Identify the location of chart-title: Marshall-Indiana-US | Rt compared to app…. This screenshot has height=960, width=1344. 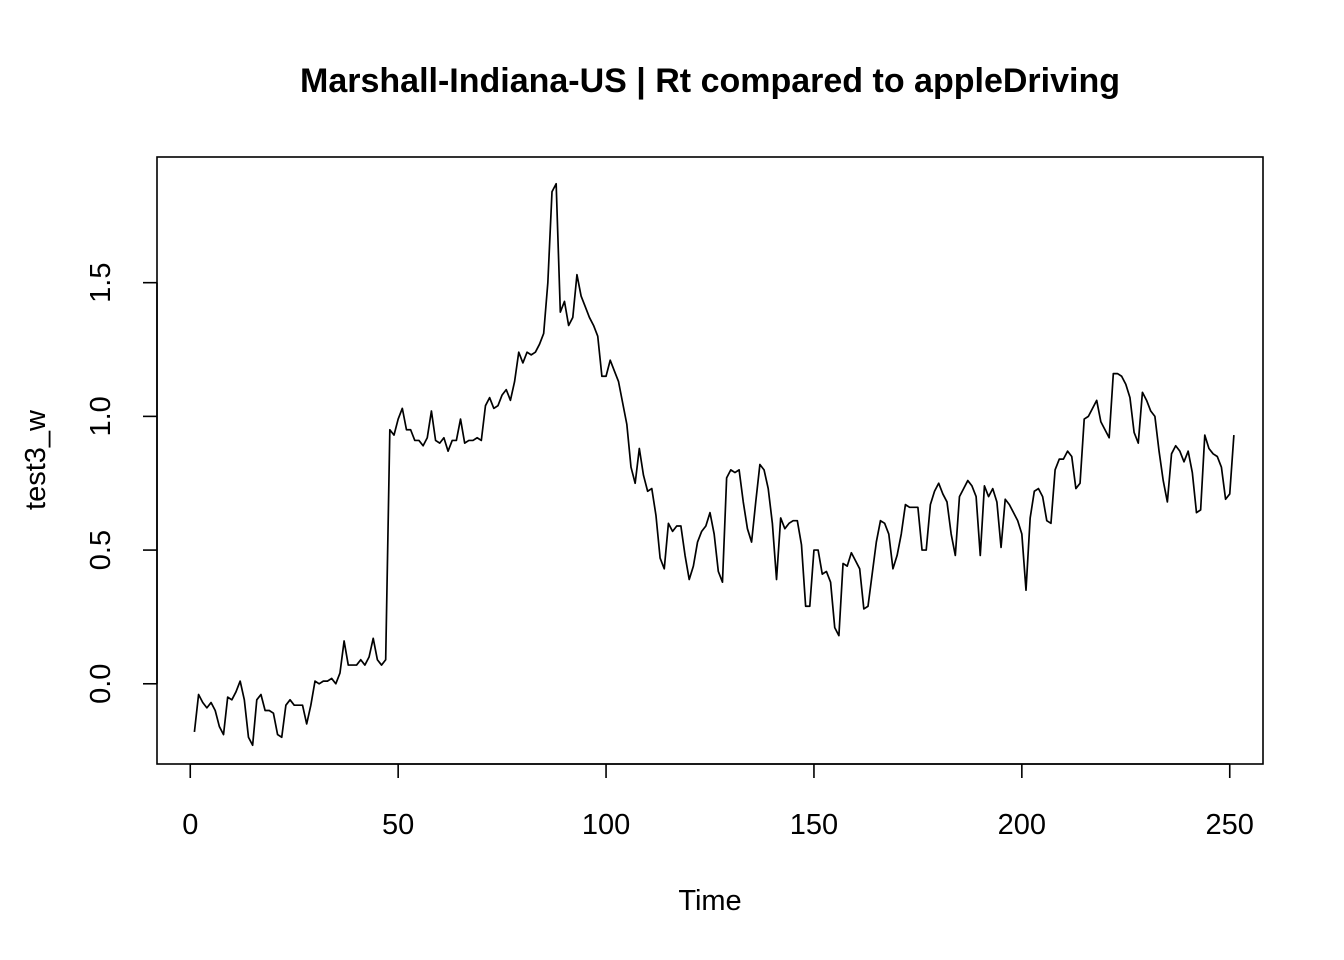
(710, 81).